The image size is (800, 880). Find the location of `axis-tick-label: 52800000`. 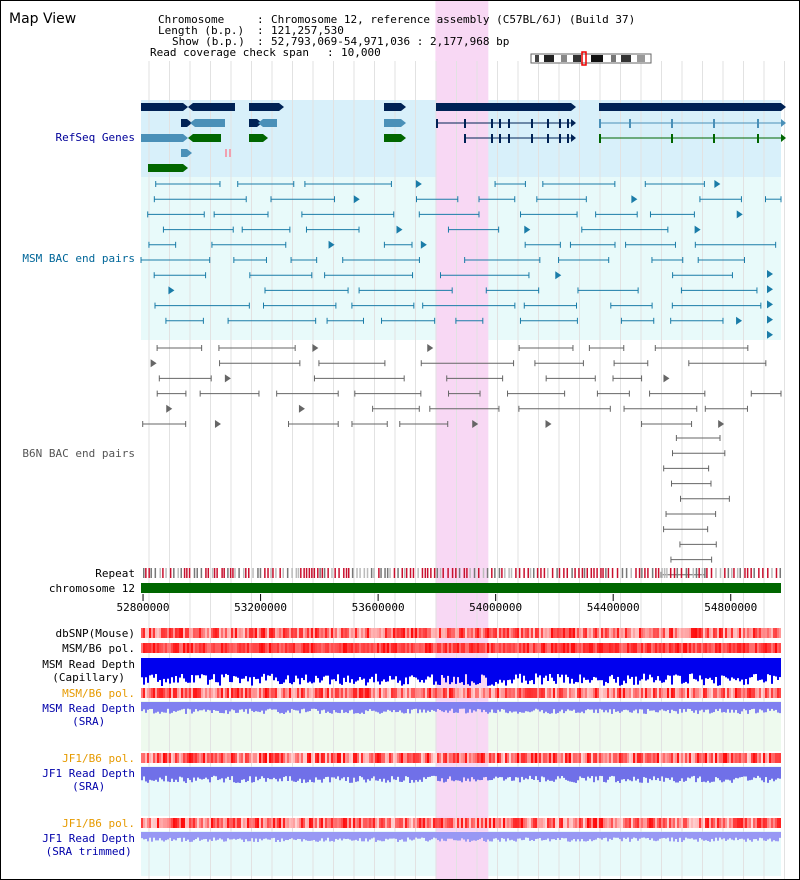

axis-tick-label: 52800000 is located at coordinates (143, 607).